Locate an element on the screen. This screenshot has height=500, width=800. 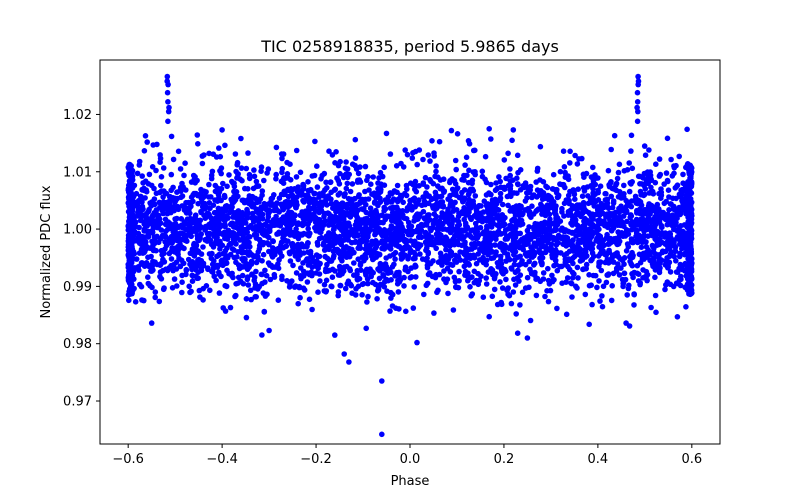
y-tick-label: 1.02 is located at coordinates (77, 115).